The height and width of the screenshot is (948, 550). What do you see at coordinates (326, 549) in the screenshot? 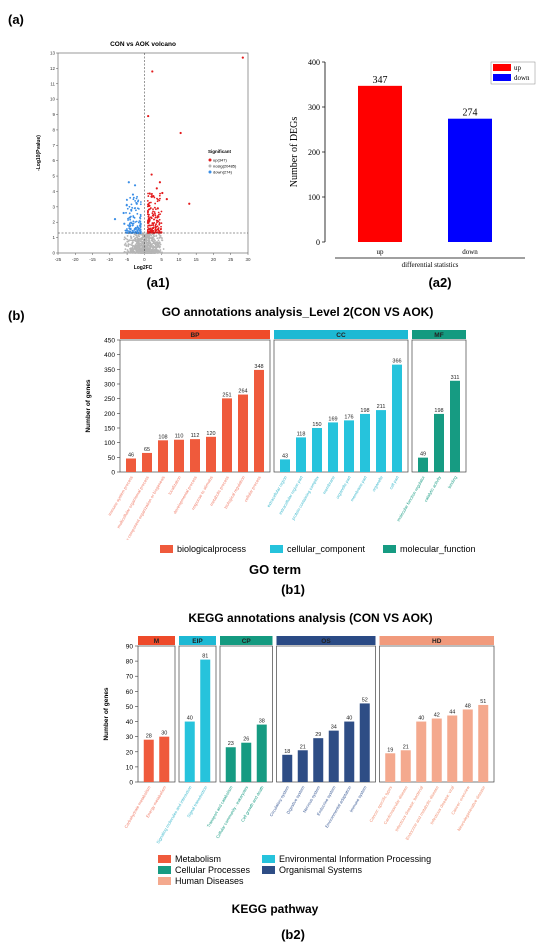
I see `legend-label: cellular_component` at bounding box center [326, 549].